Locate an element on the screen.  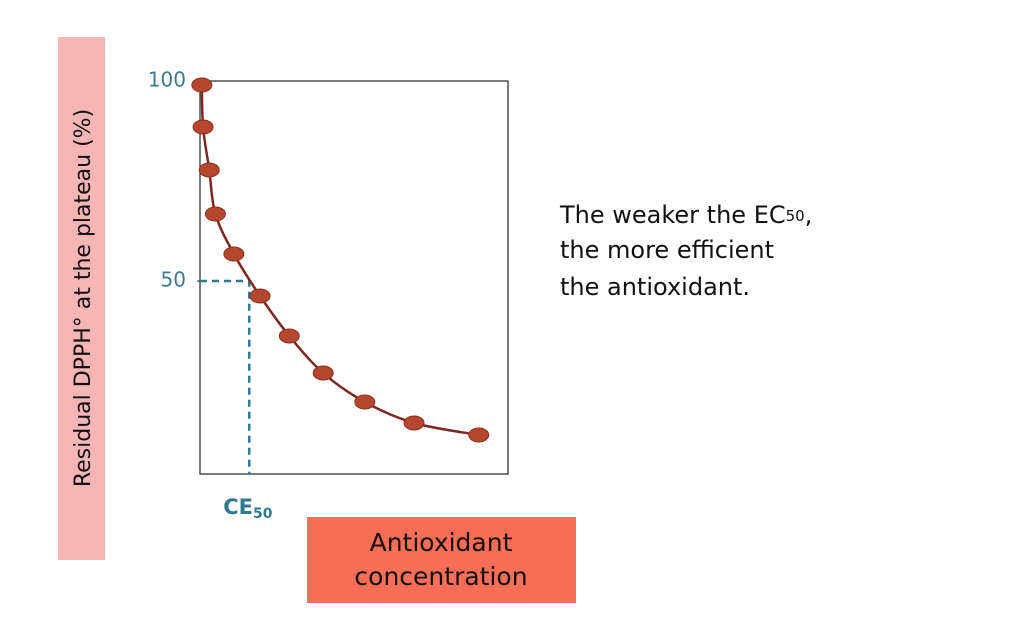
ec50-label-text: CE is located at coordinates (238, 507).